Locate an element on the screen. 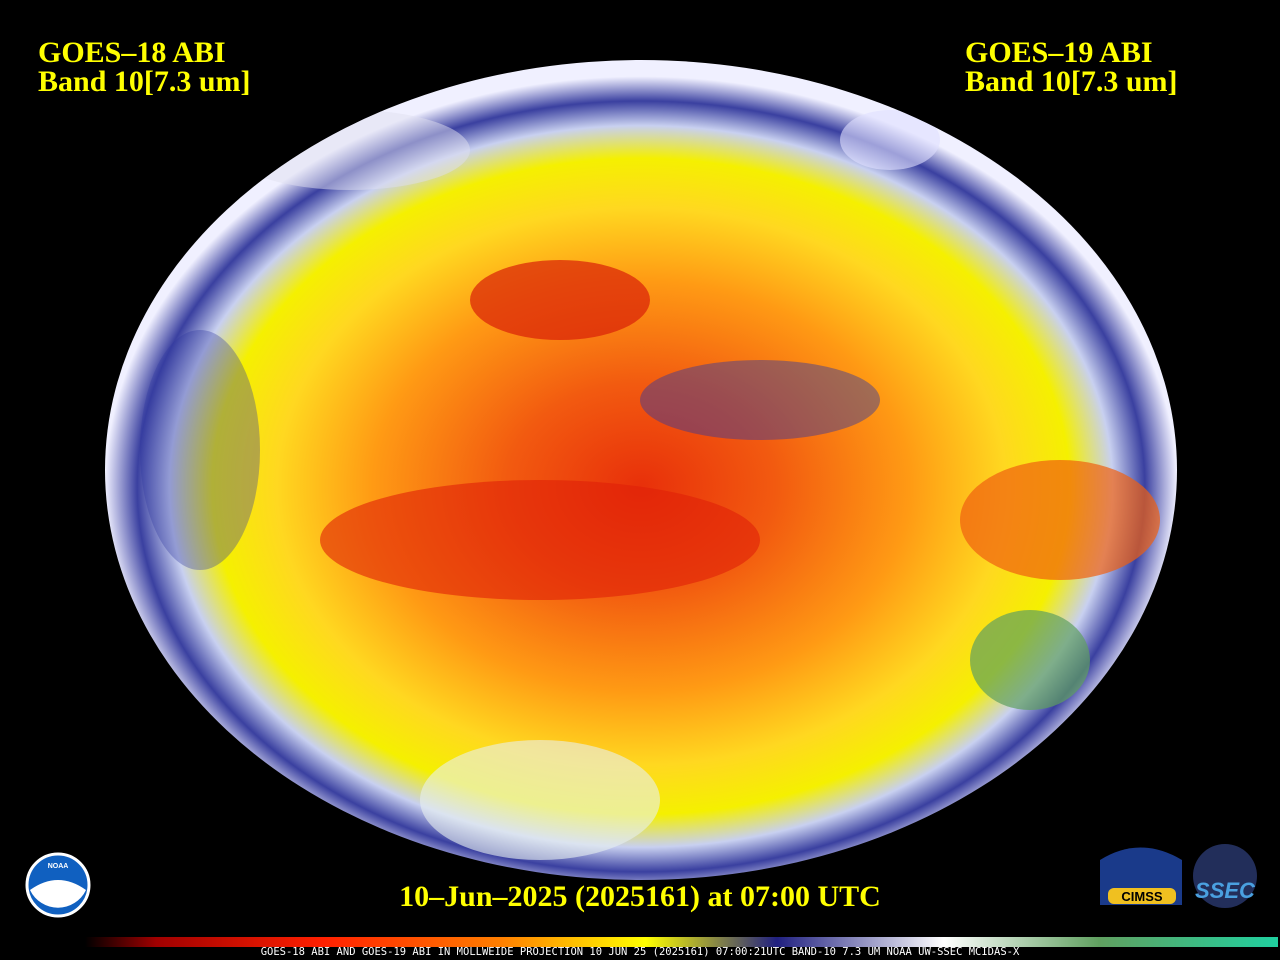 This screenshot has height=960, width=1280. noaa-text: NOAA is located at coordinates (58, 866).